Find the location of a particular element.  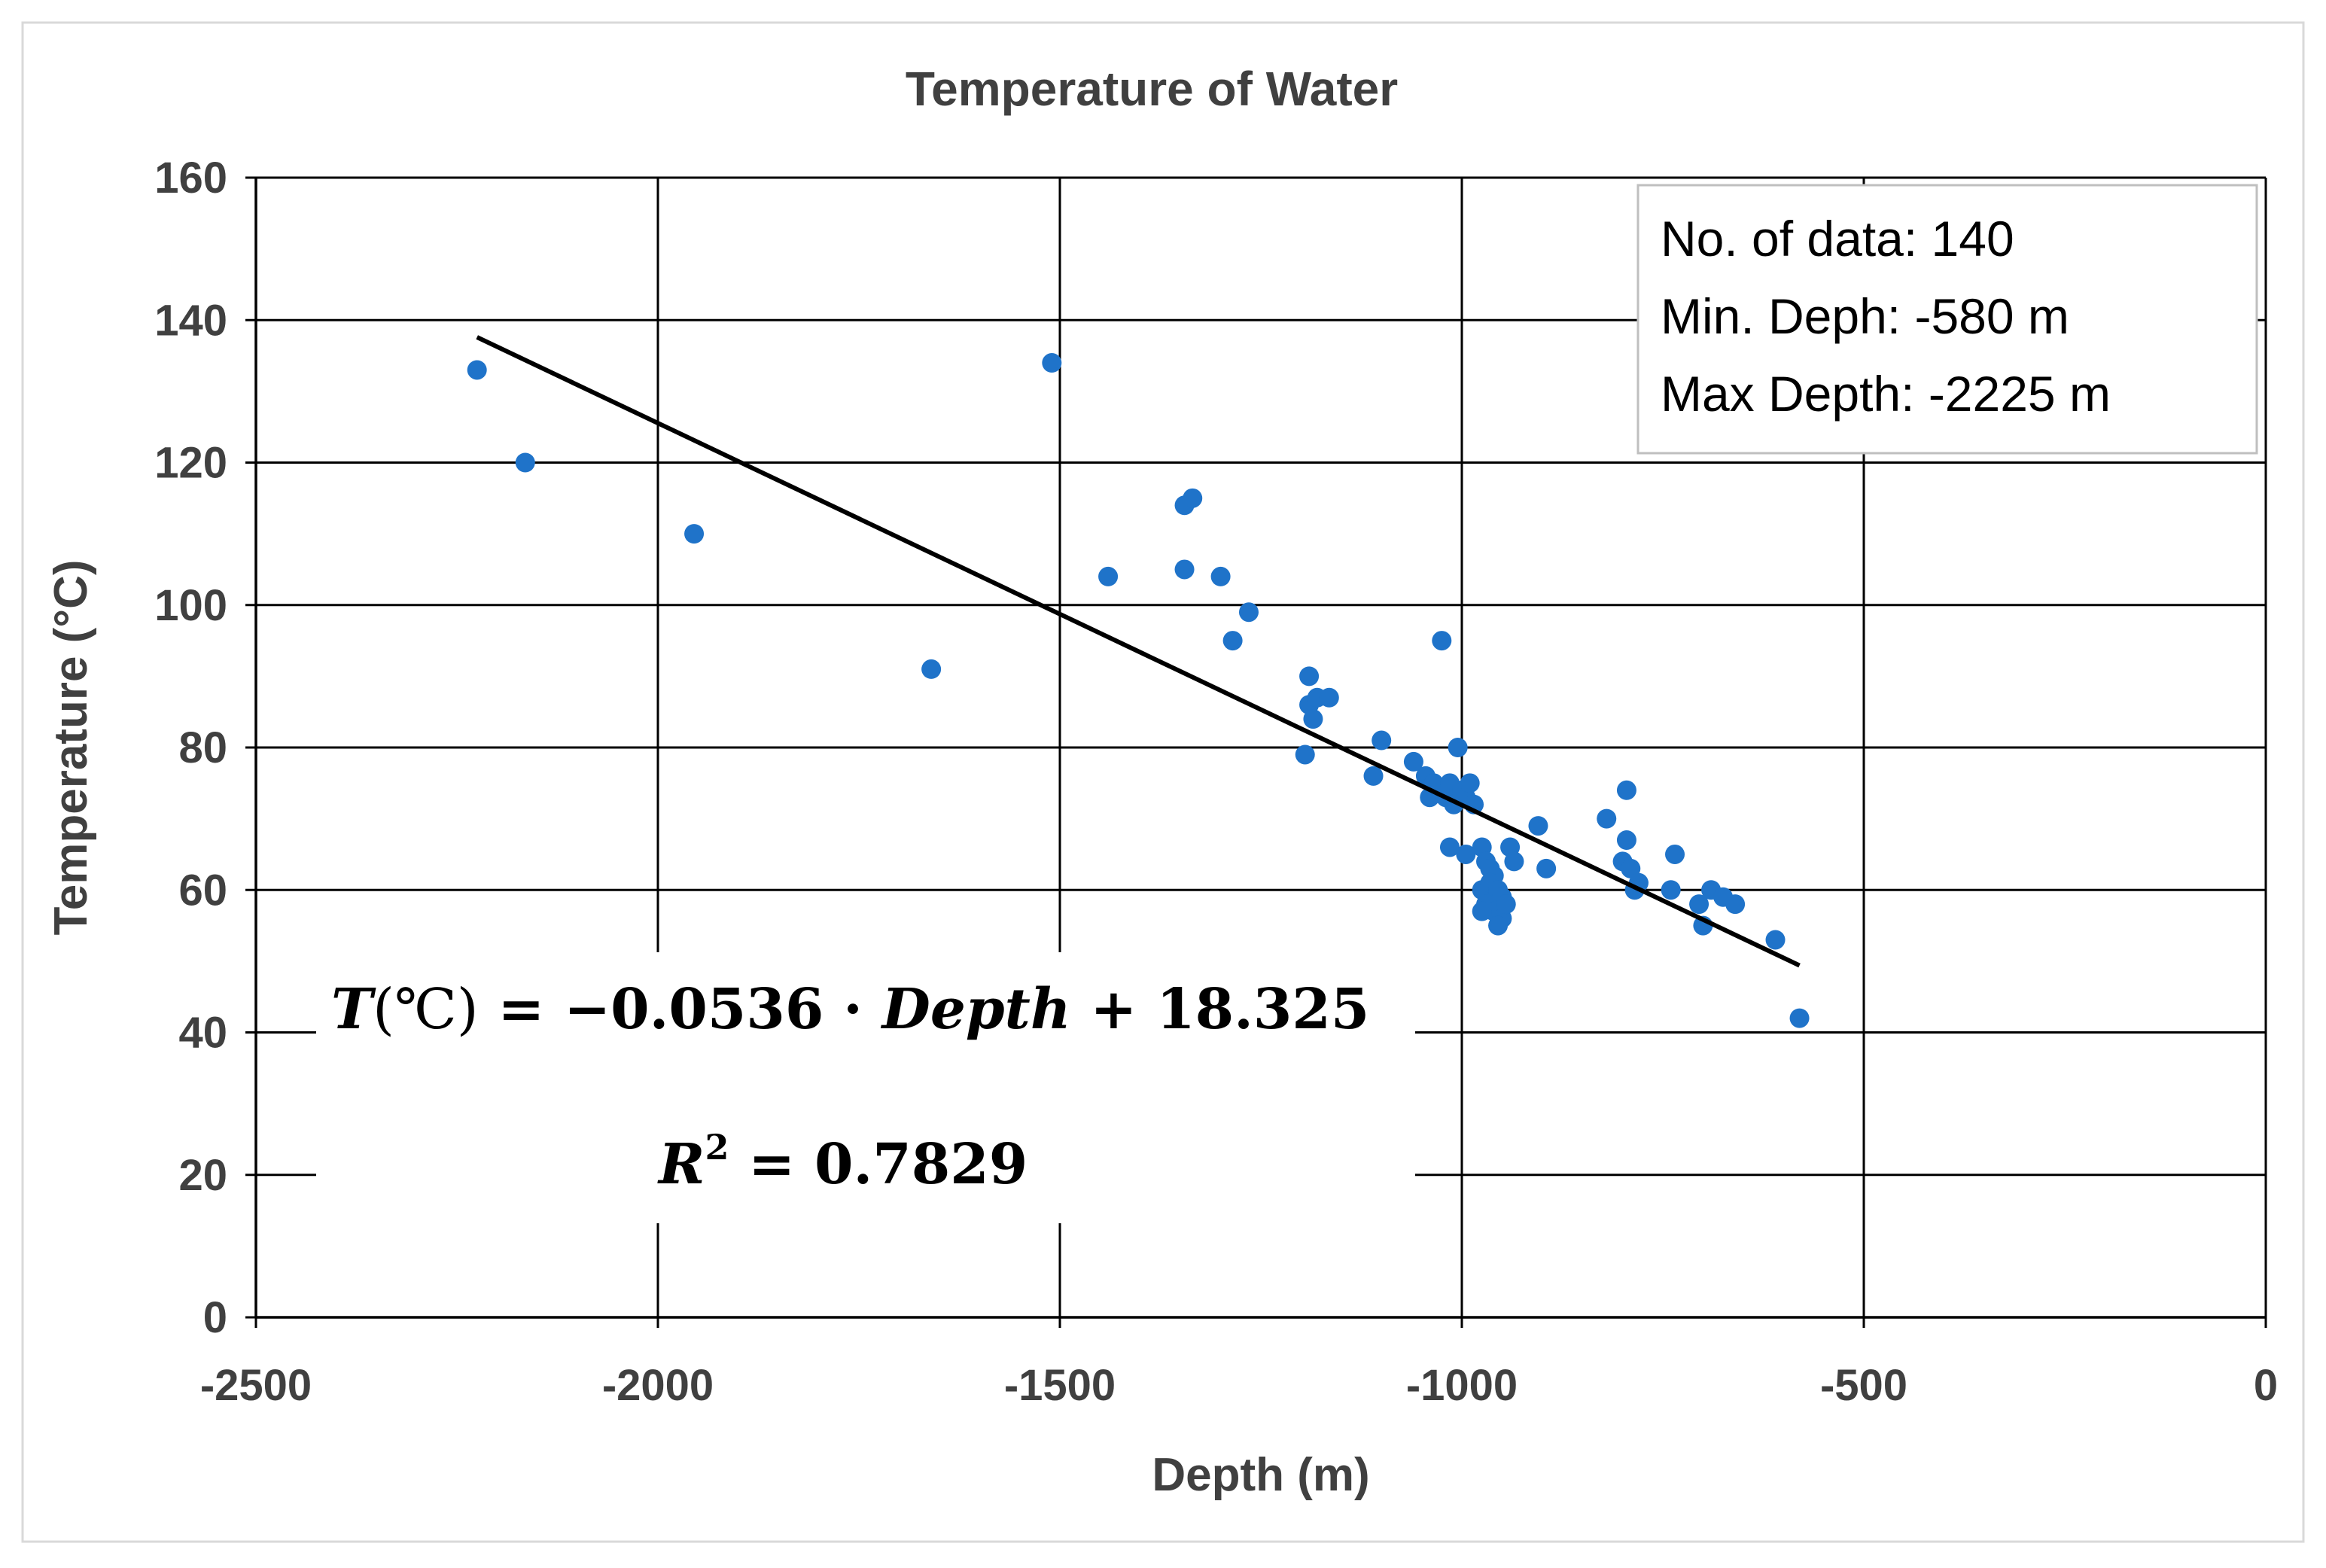

chart-title: Temperature of Water is located at coordinates (1152, 89).